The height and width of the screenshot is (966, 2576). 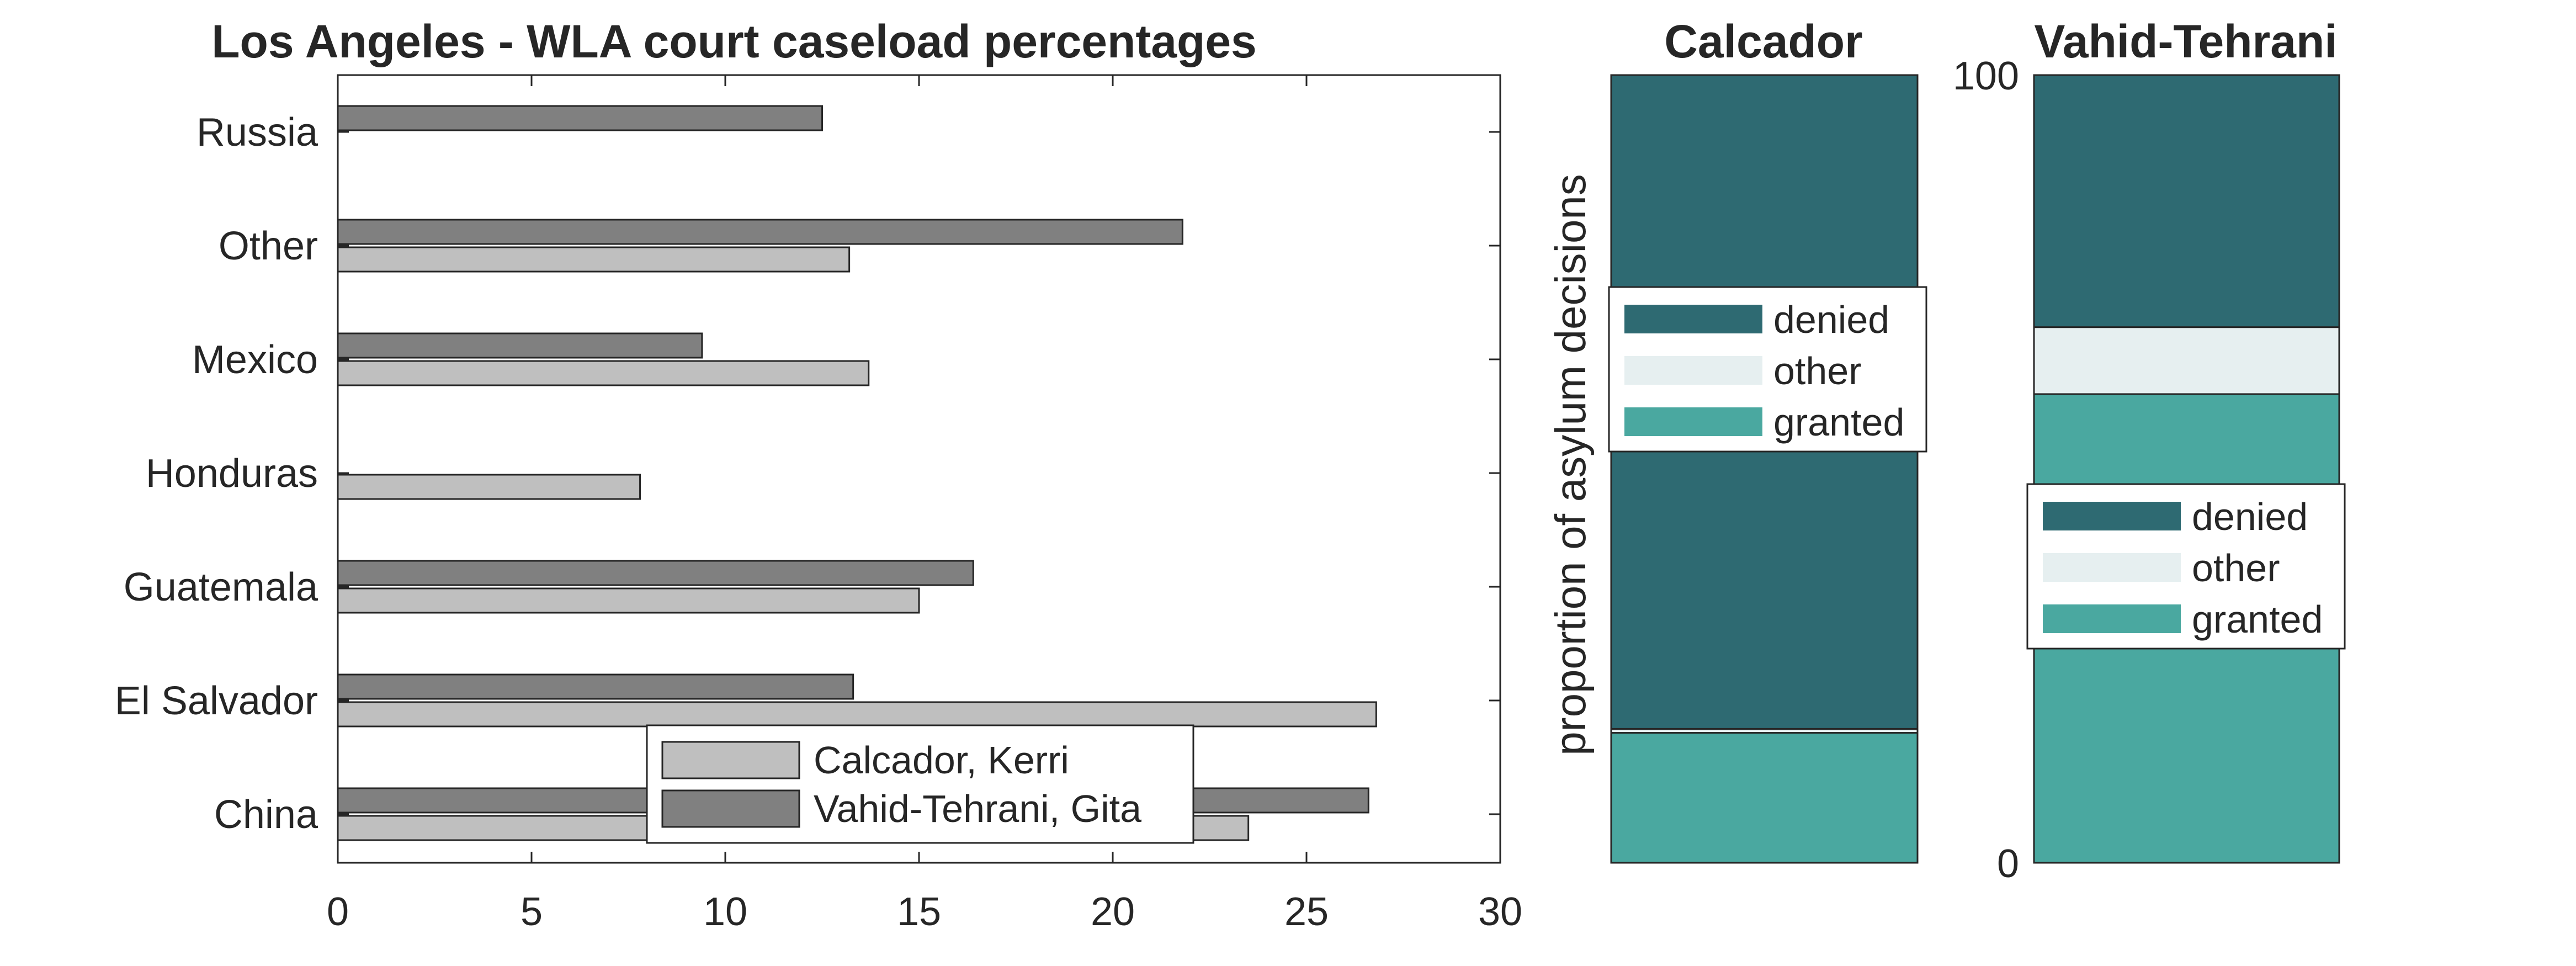 I want to click on vahid-tehrani-chart: Vahid-Tehrani 0 100 denied other granted, so click(x=2149, y=451).